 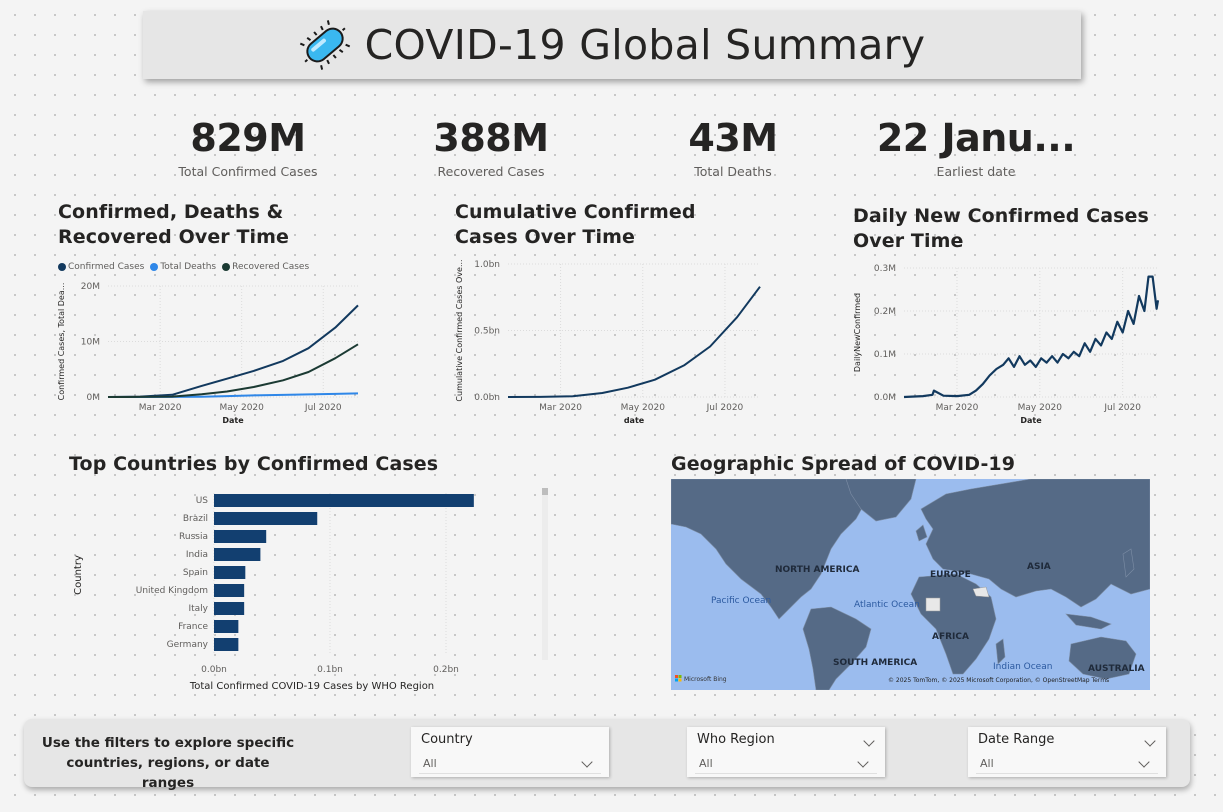 What do you see at coordinates (197, 555) in the screenshot?
I see `category-label: India` at bounding box center [197, 555].